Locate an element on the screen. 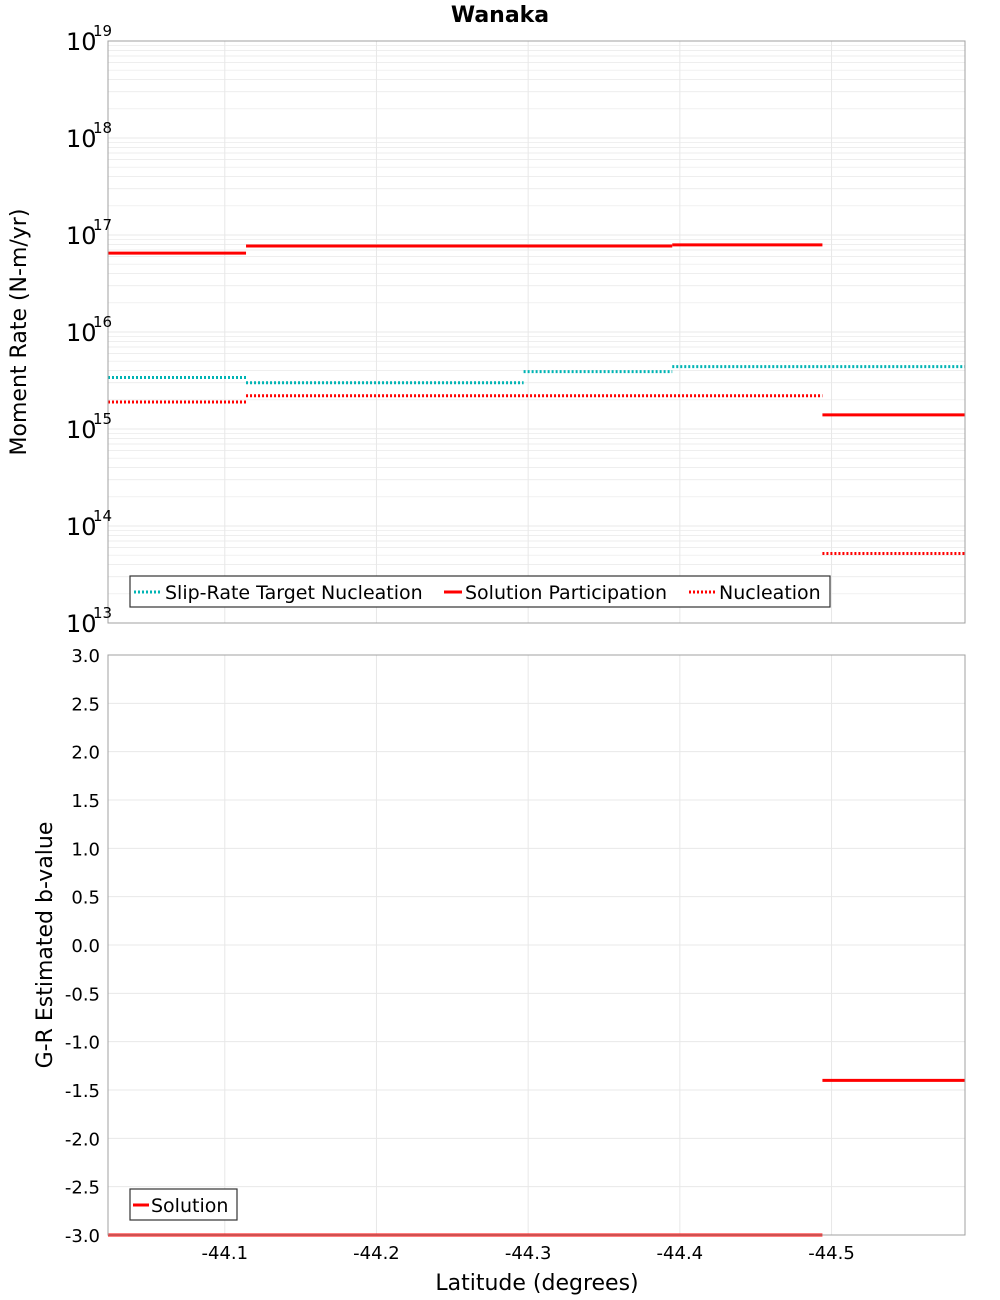 This screenshot has width=1000, height=1300. y-tick-label: -0.5 is located at coordinates (82, 994).